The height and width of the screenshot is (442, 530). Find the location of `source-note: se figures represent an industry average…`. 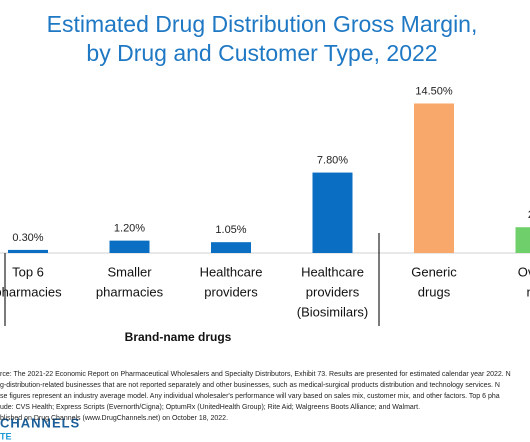

source-note: se figures represent an industry average… is located at coordinates (250, 396).